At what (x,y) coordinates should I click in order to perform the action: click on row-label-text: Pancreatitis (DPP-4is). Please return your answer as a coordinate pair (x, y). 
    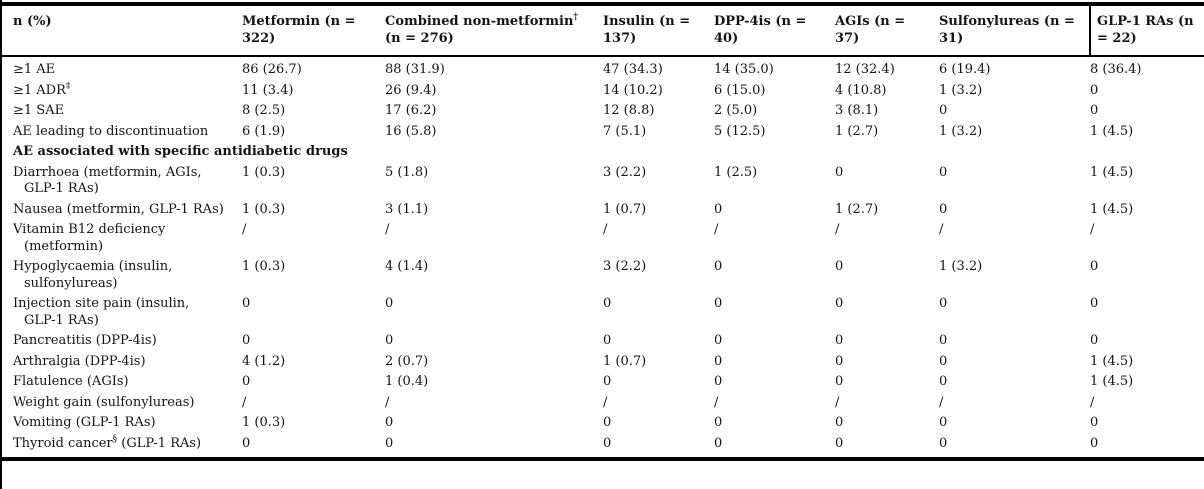
    Looking at the image, I should click on (85, 340).